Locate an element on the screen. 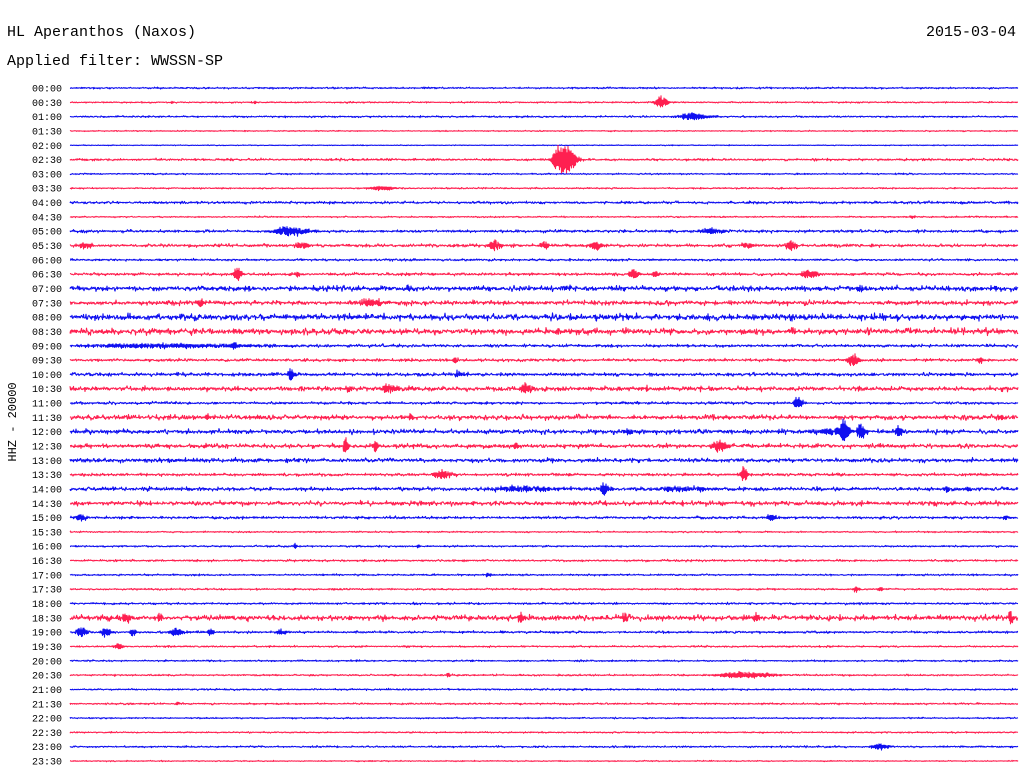 The image size is (1024, 780). date-label: 2015-03-04 is located at coordinates (971, 32).